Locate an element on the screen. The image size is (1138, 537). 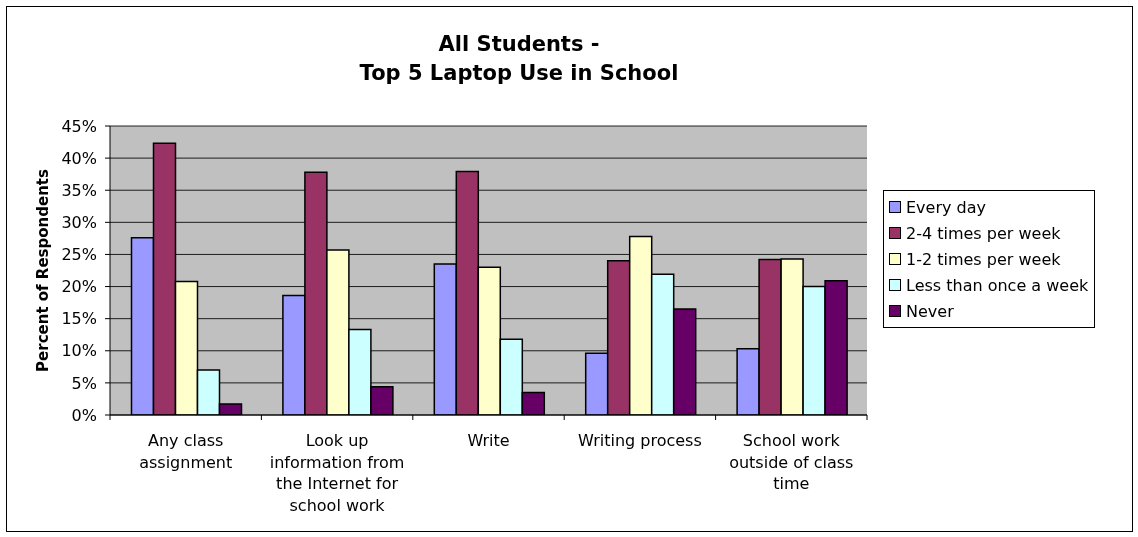
legend-label: Less than once a week is located at coordinates (997, 285).